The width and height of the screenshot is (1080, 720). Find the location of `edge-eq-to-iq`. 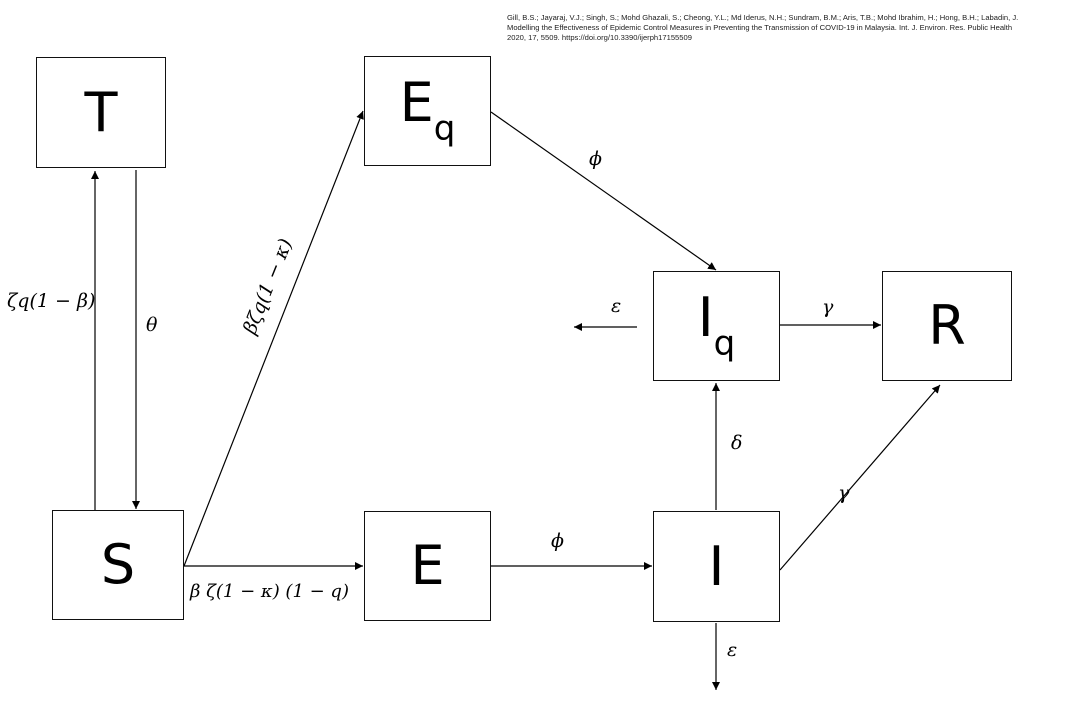

edge-eq-to-iq is located at coordinates (603, 191).